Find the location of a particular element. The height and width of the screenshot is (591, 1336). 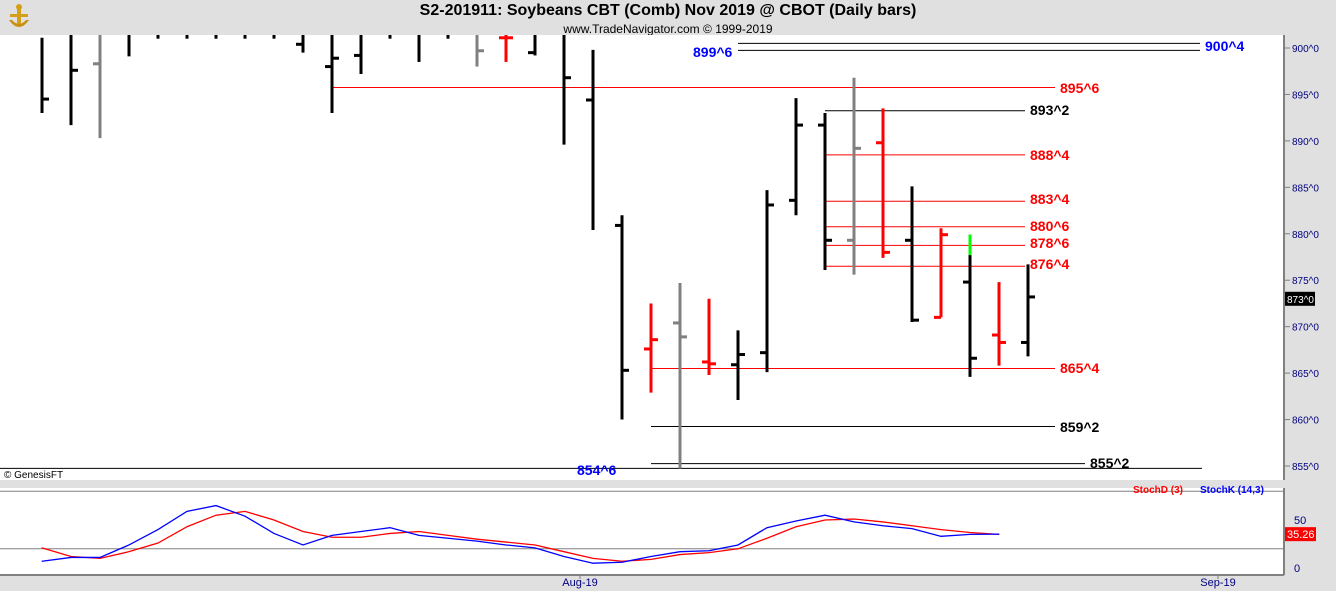

time-tick-label-1: Sep-19 is located at coordinates (1217, 583).